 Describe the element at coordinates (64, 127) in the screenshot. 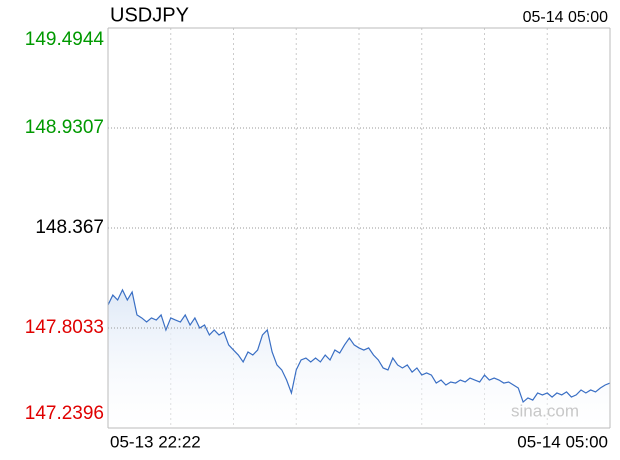

I see `y-tick-label: 148.9307` at that location.